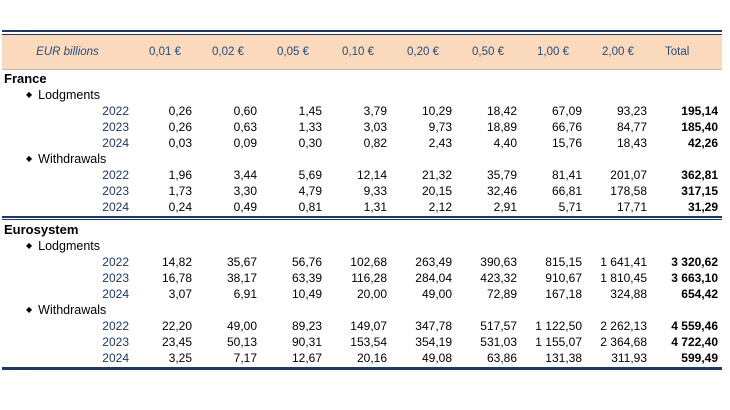 The width and height of the screenshot is (730, 410). Describe the element at coordinates (293, 52) in the screenshot. I see `column-header: 0,05 €` at that location.